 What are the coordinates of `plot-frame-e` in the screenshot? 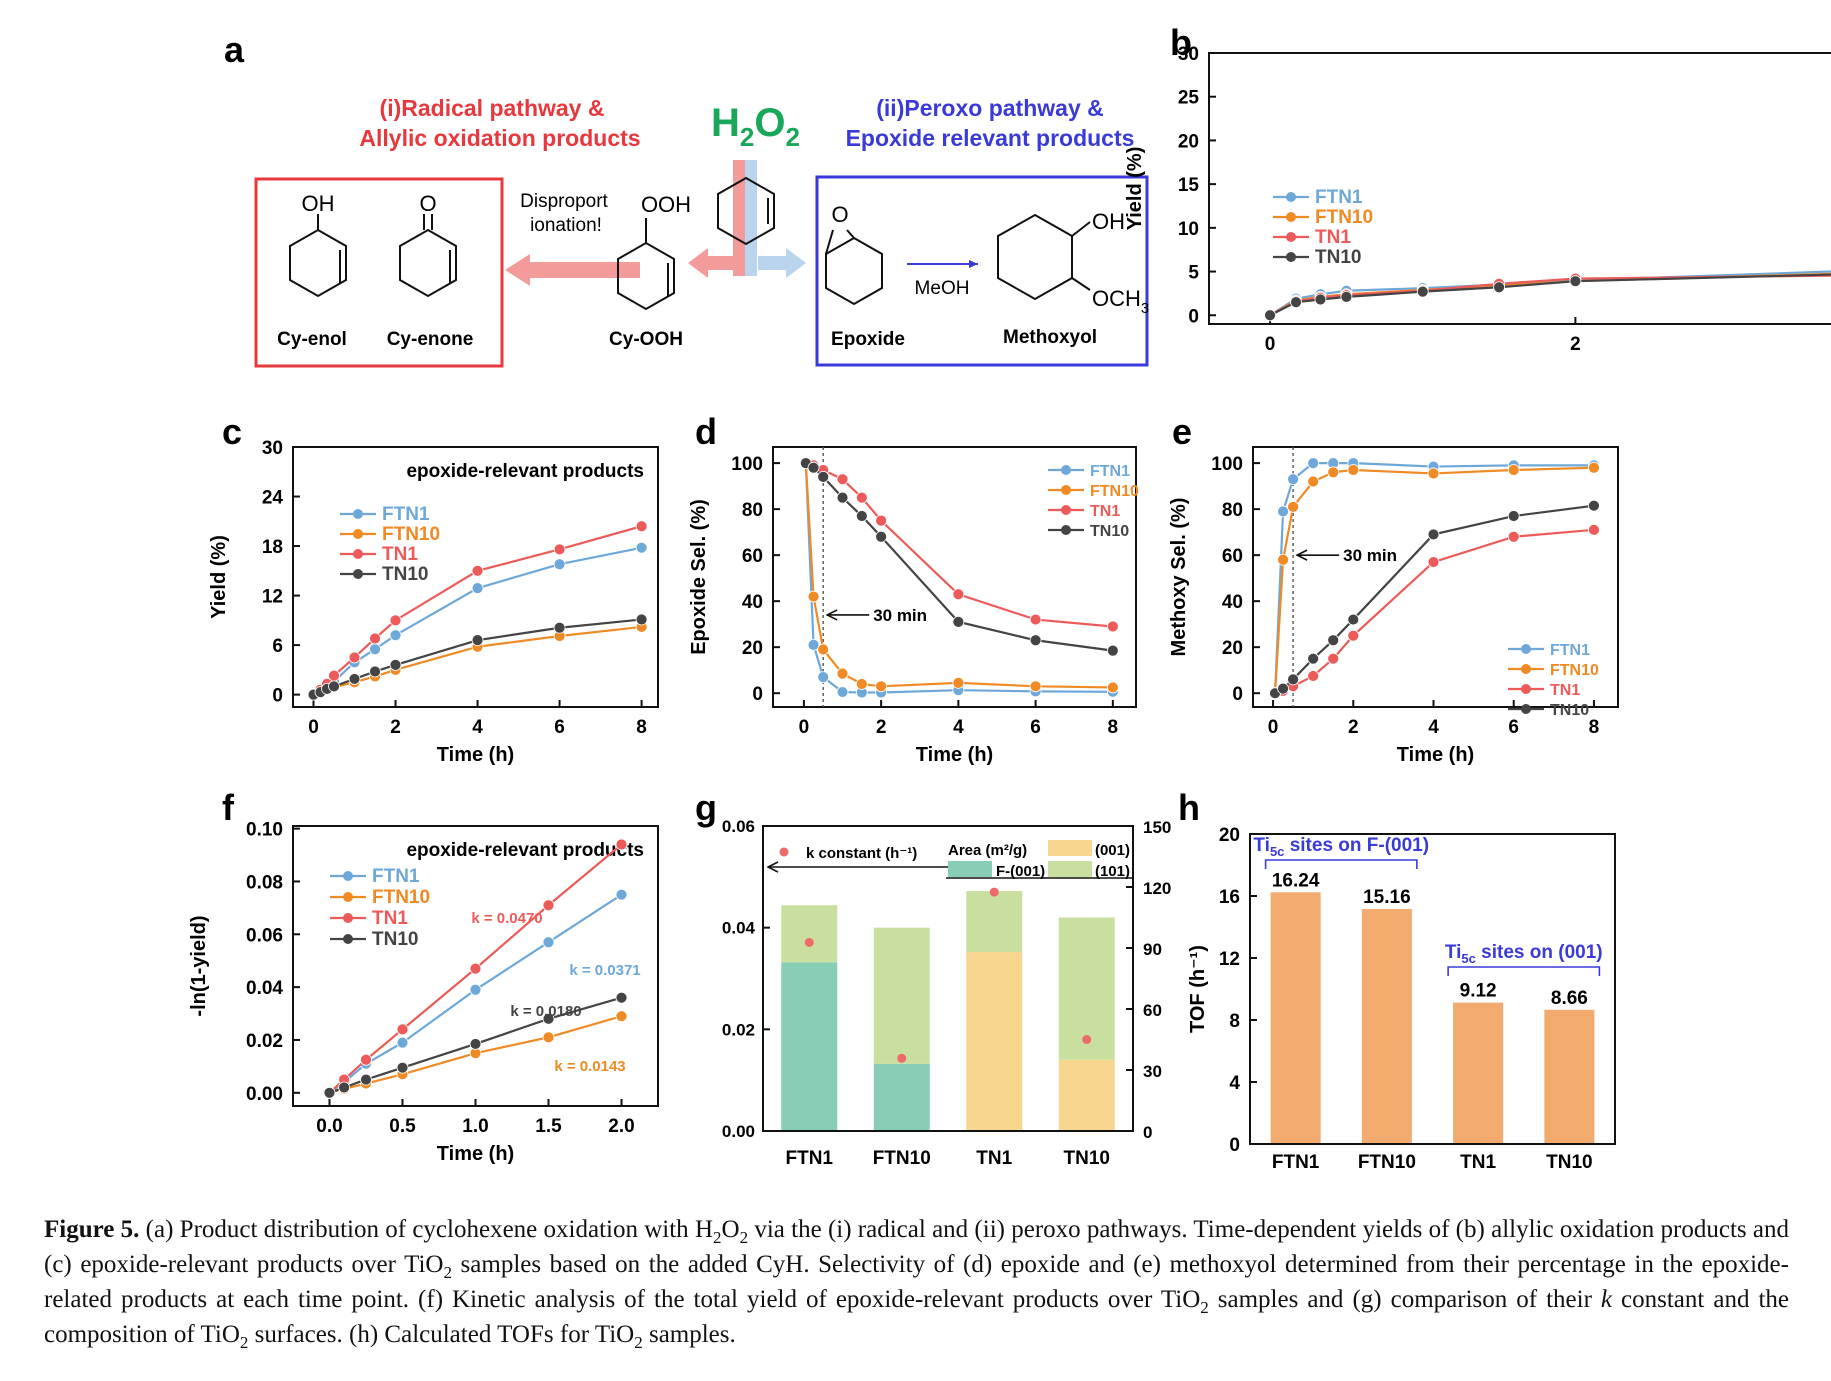 It's located at (1435, 577).